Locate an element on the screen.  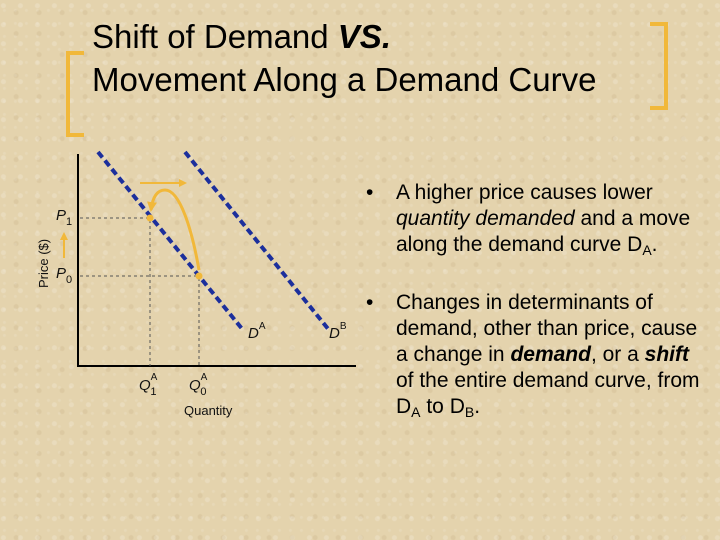
db-superscript: B is located at coordinates (343, 326).